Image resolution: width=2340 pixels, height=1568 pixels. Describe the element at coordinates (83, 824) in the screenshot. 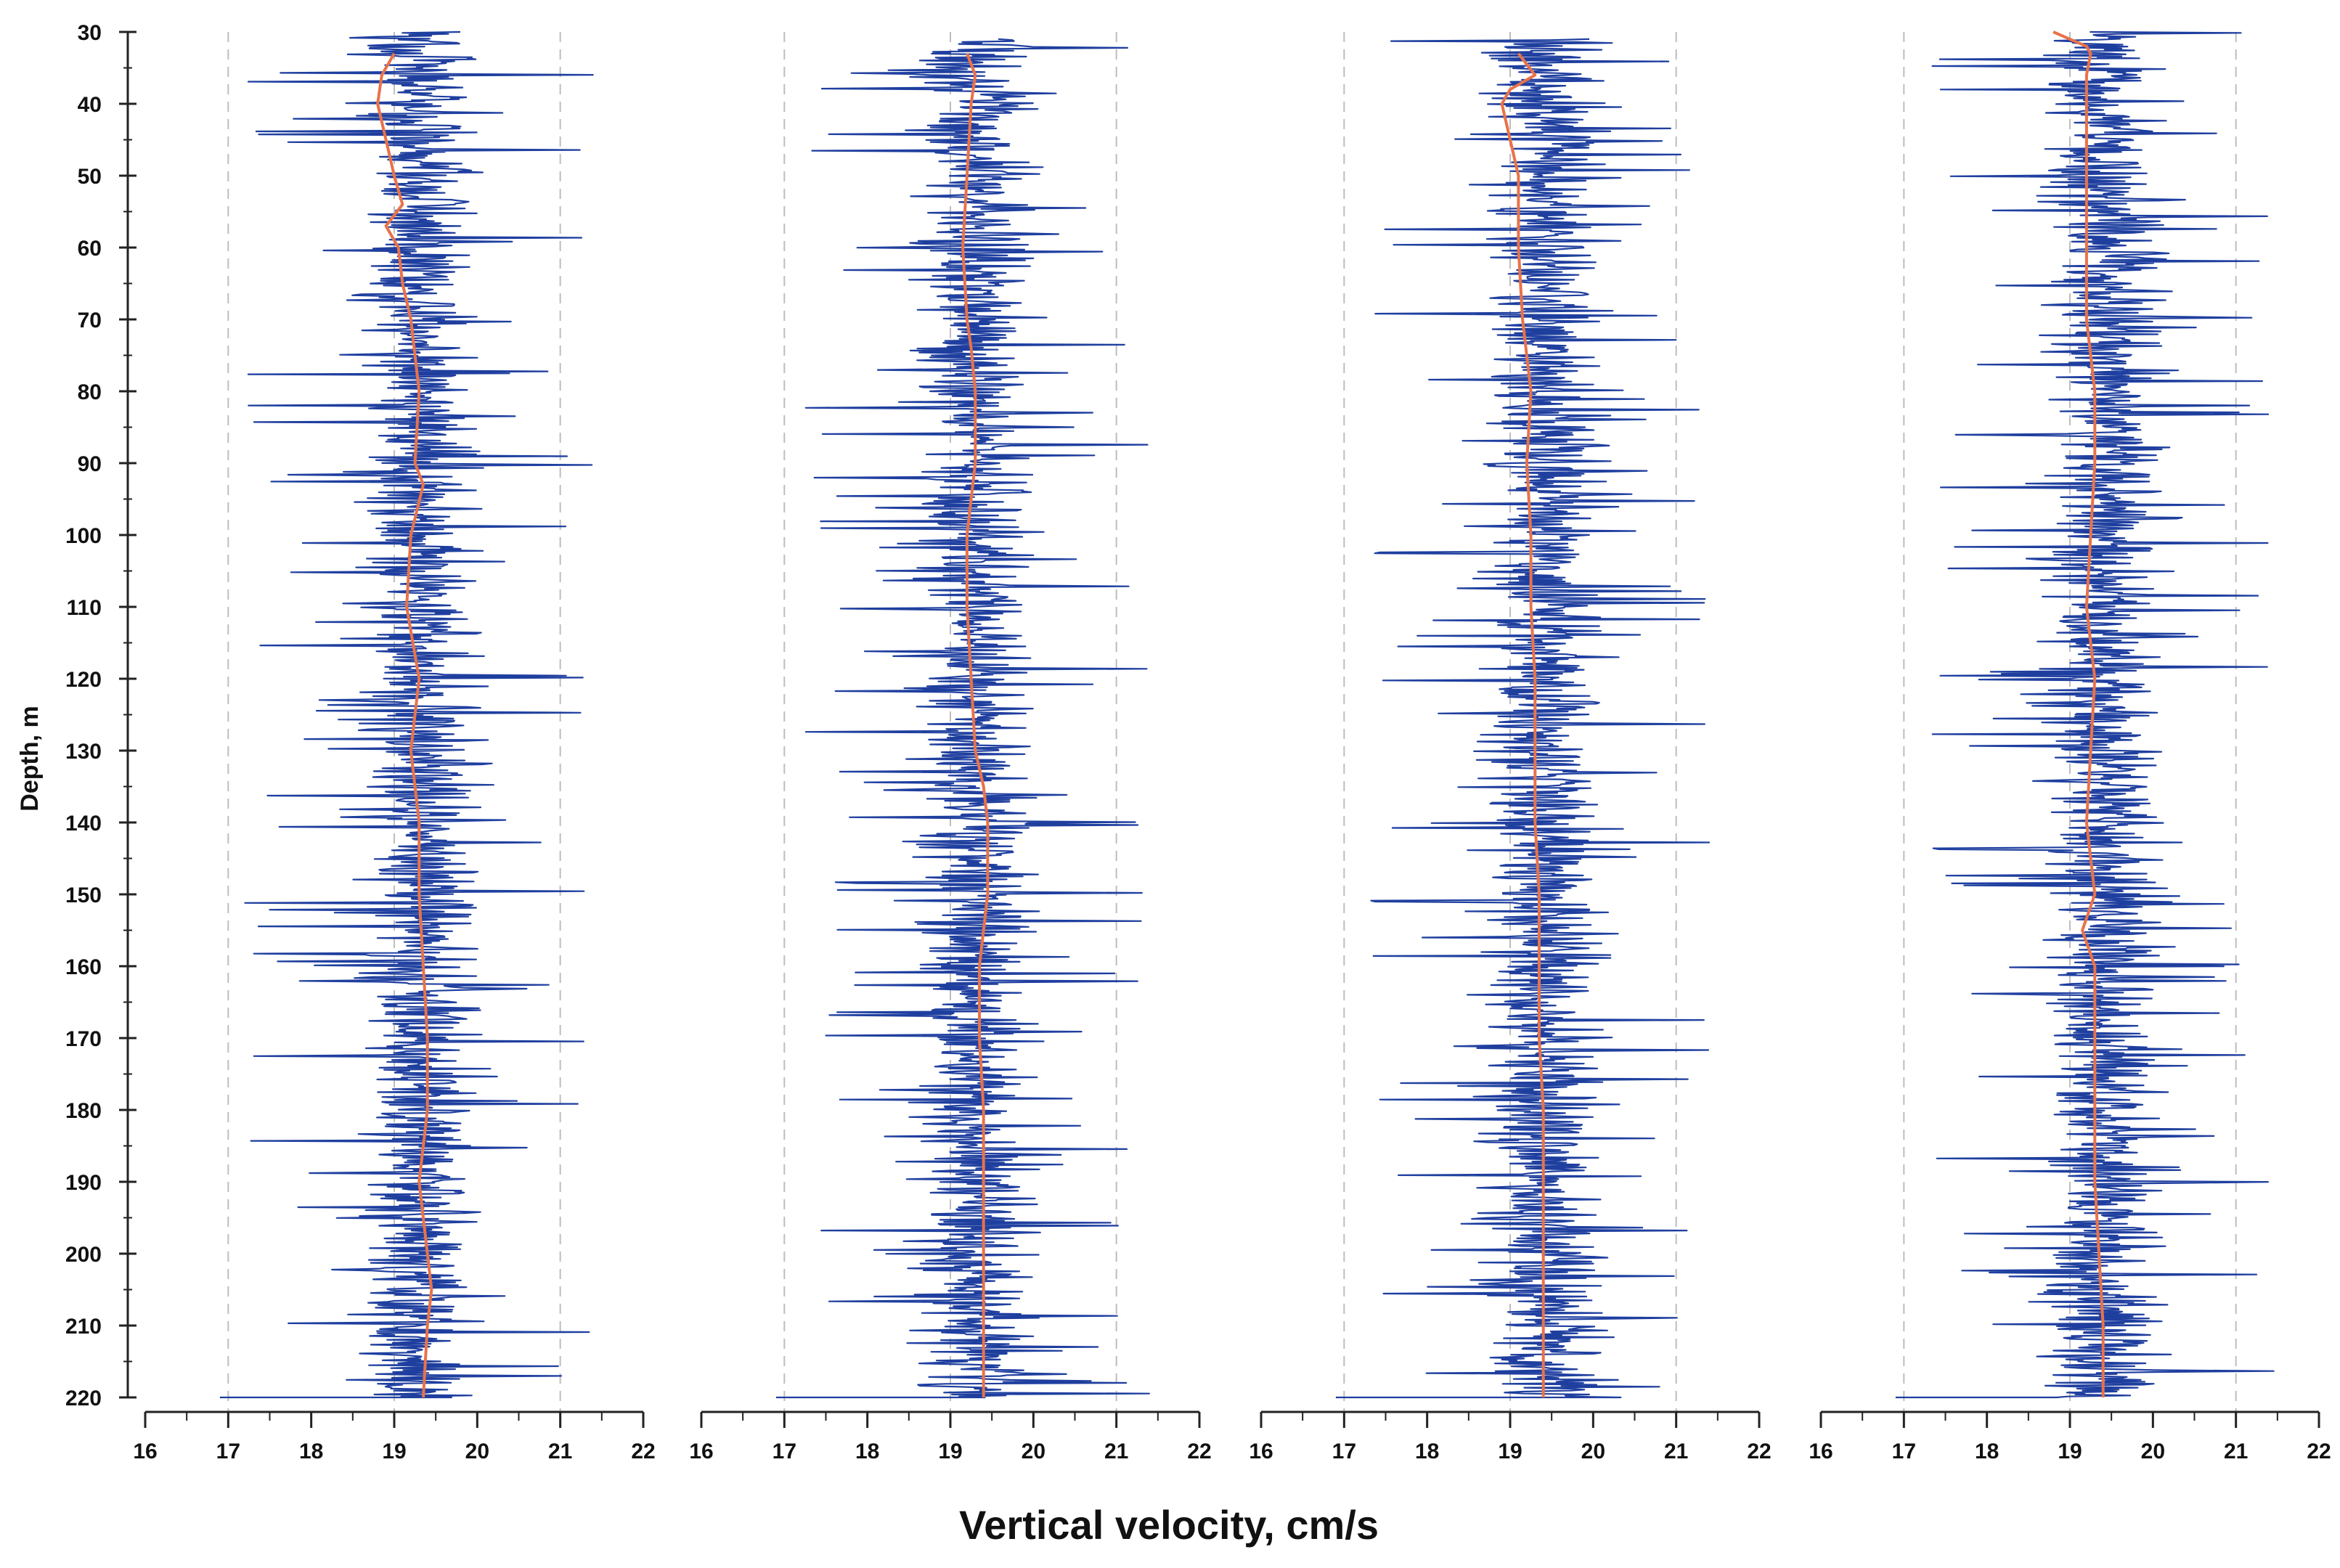

I see `depth-tick-label: 140` at that location.